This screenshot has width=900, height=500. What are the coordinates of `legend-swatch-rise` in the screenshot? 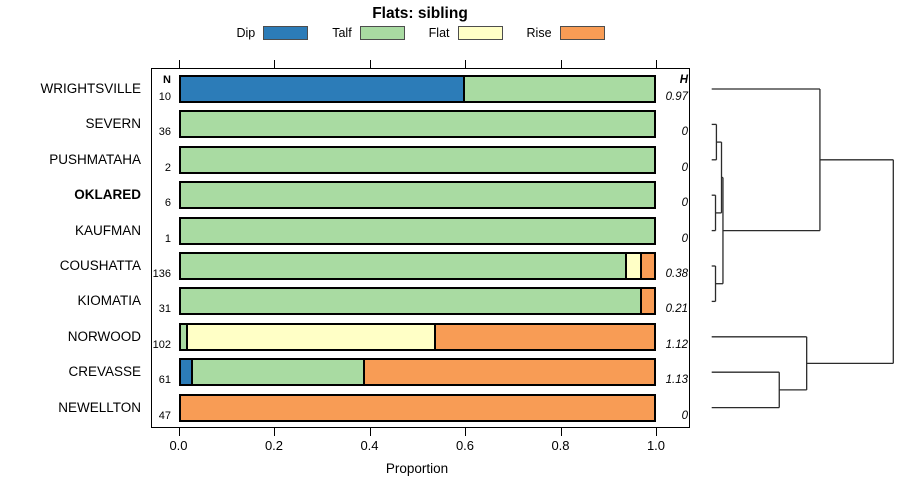 It's located at (582, 33).